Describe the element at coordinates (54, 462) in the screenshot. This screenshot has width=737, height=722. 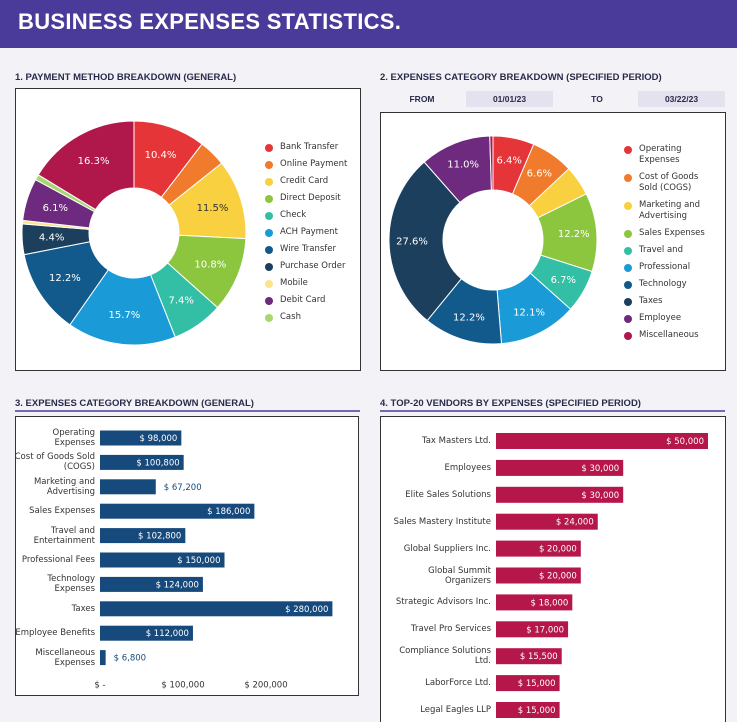
I see `category-label: Cost of Goods Sold (COGS)` at that location.